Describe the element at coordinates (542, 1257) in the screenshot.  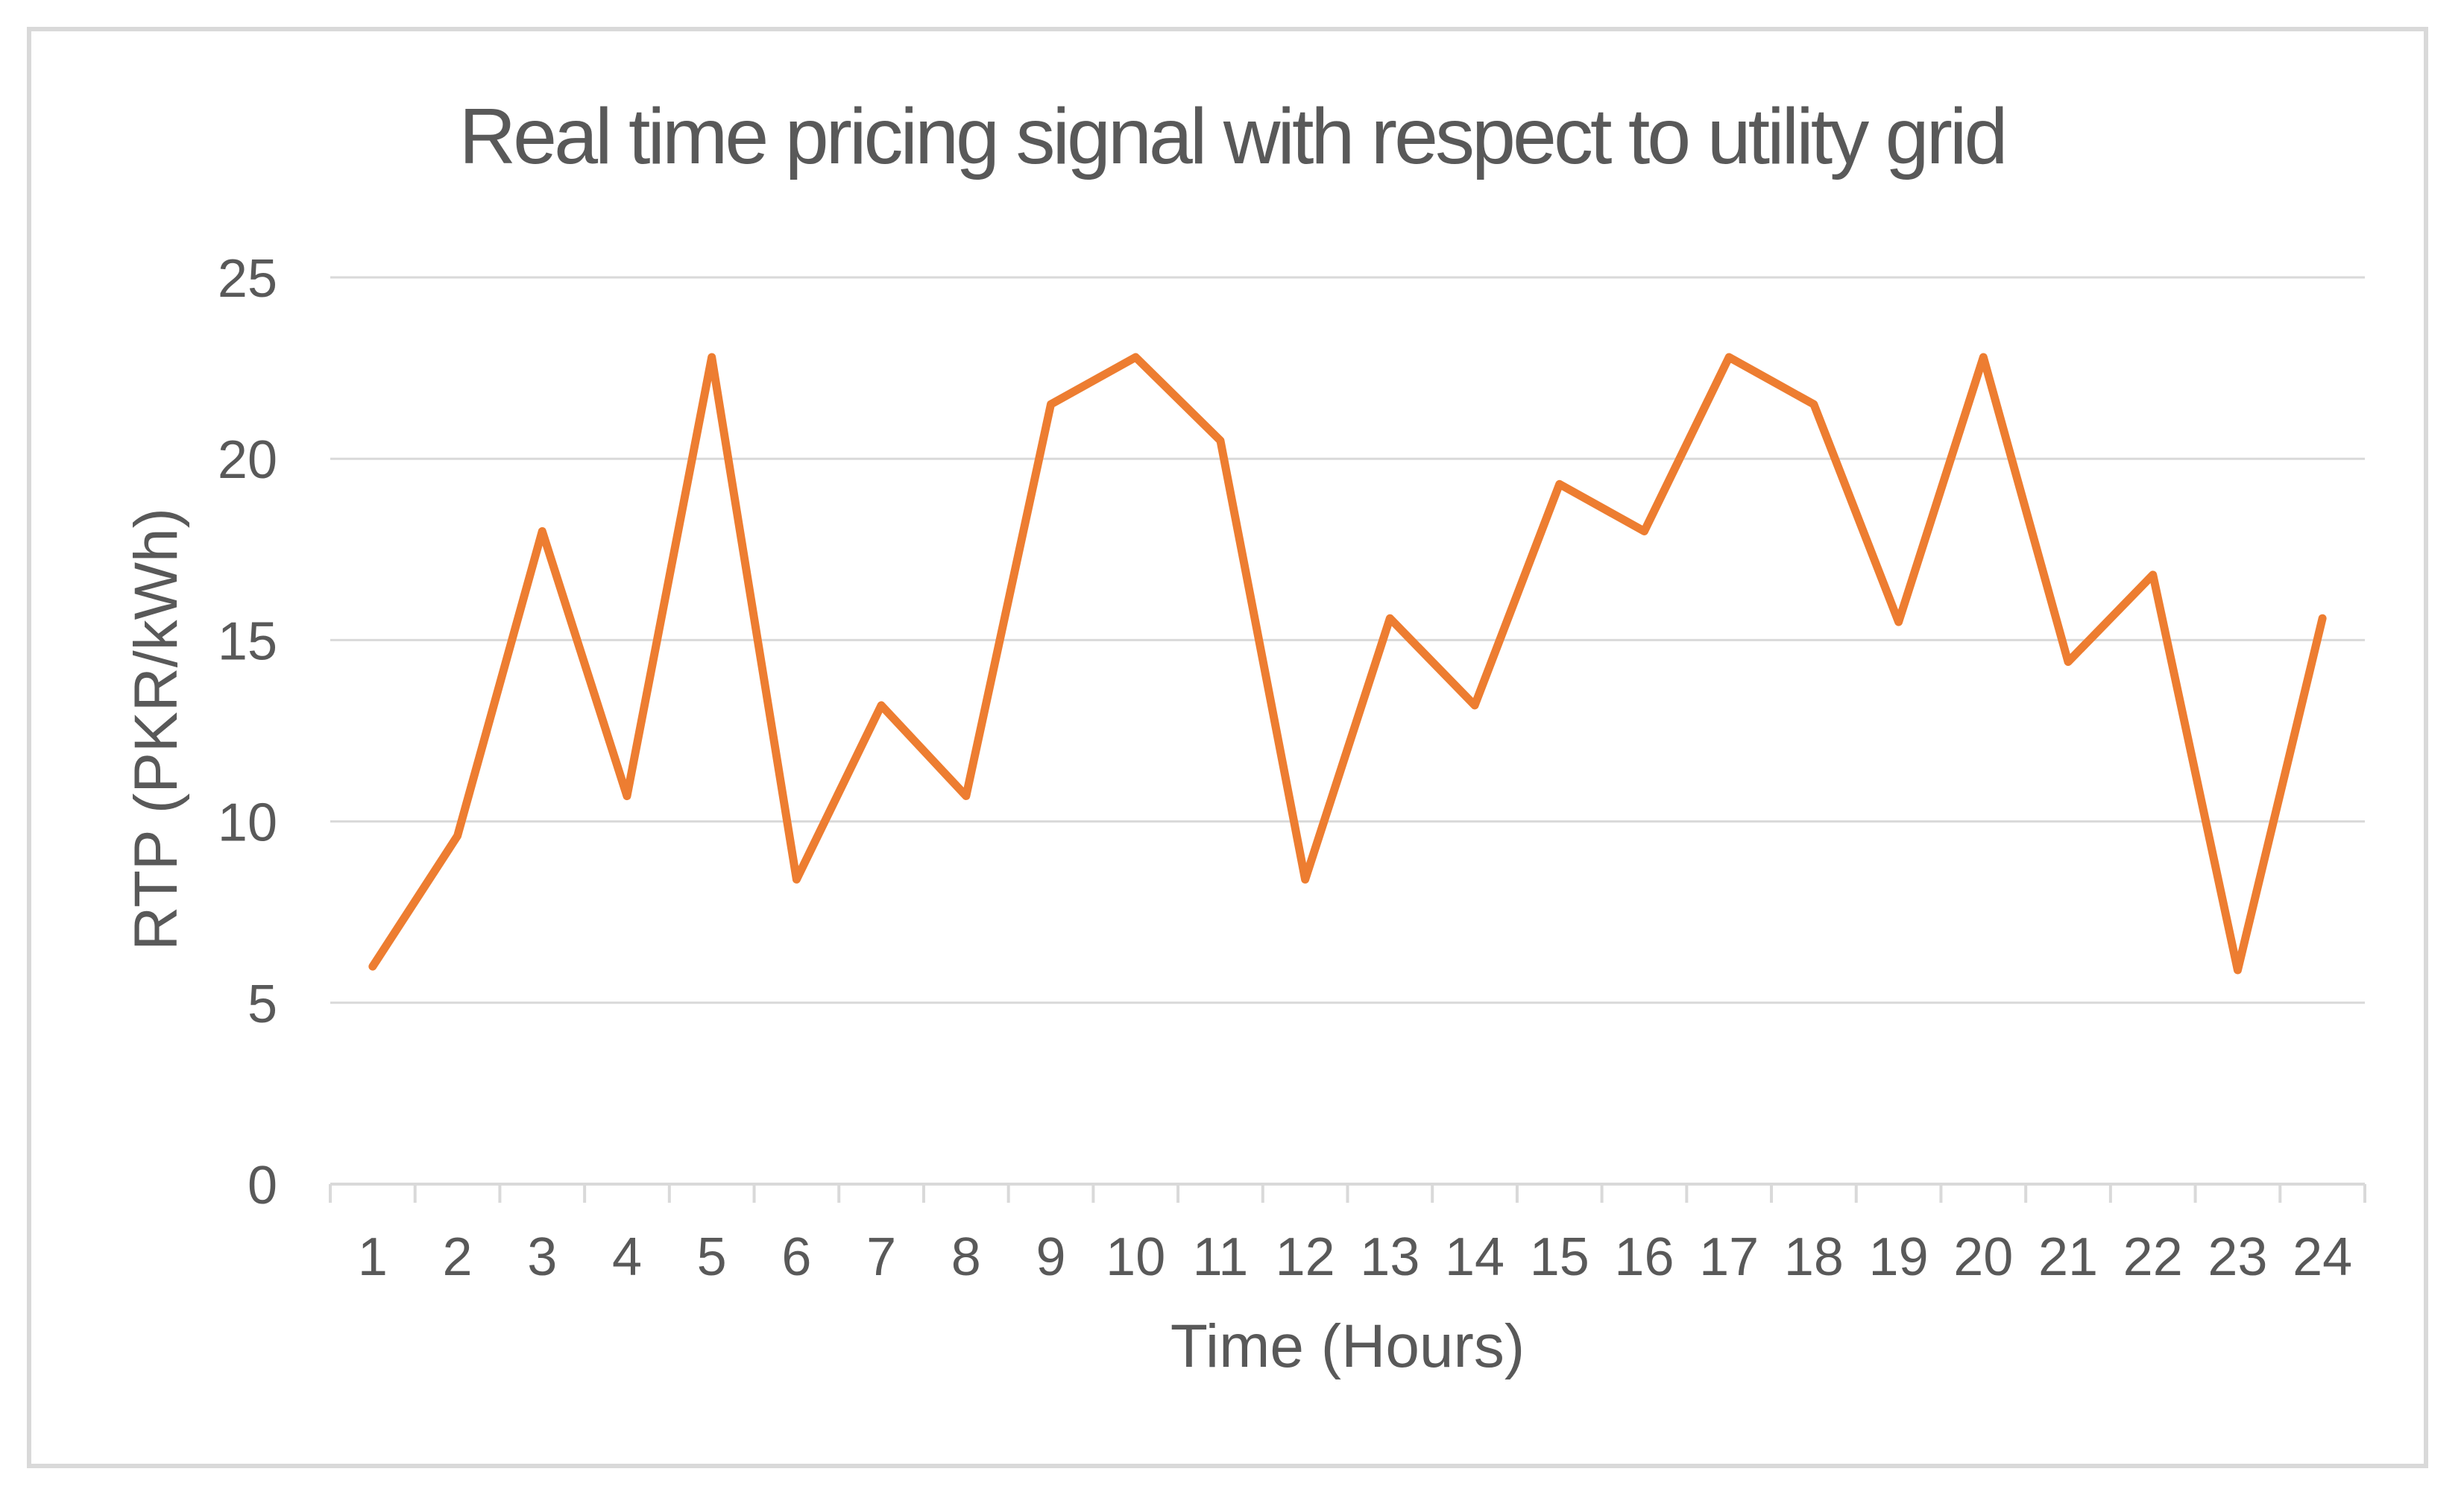
I see `x-tick-label-3: 3` at that location.